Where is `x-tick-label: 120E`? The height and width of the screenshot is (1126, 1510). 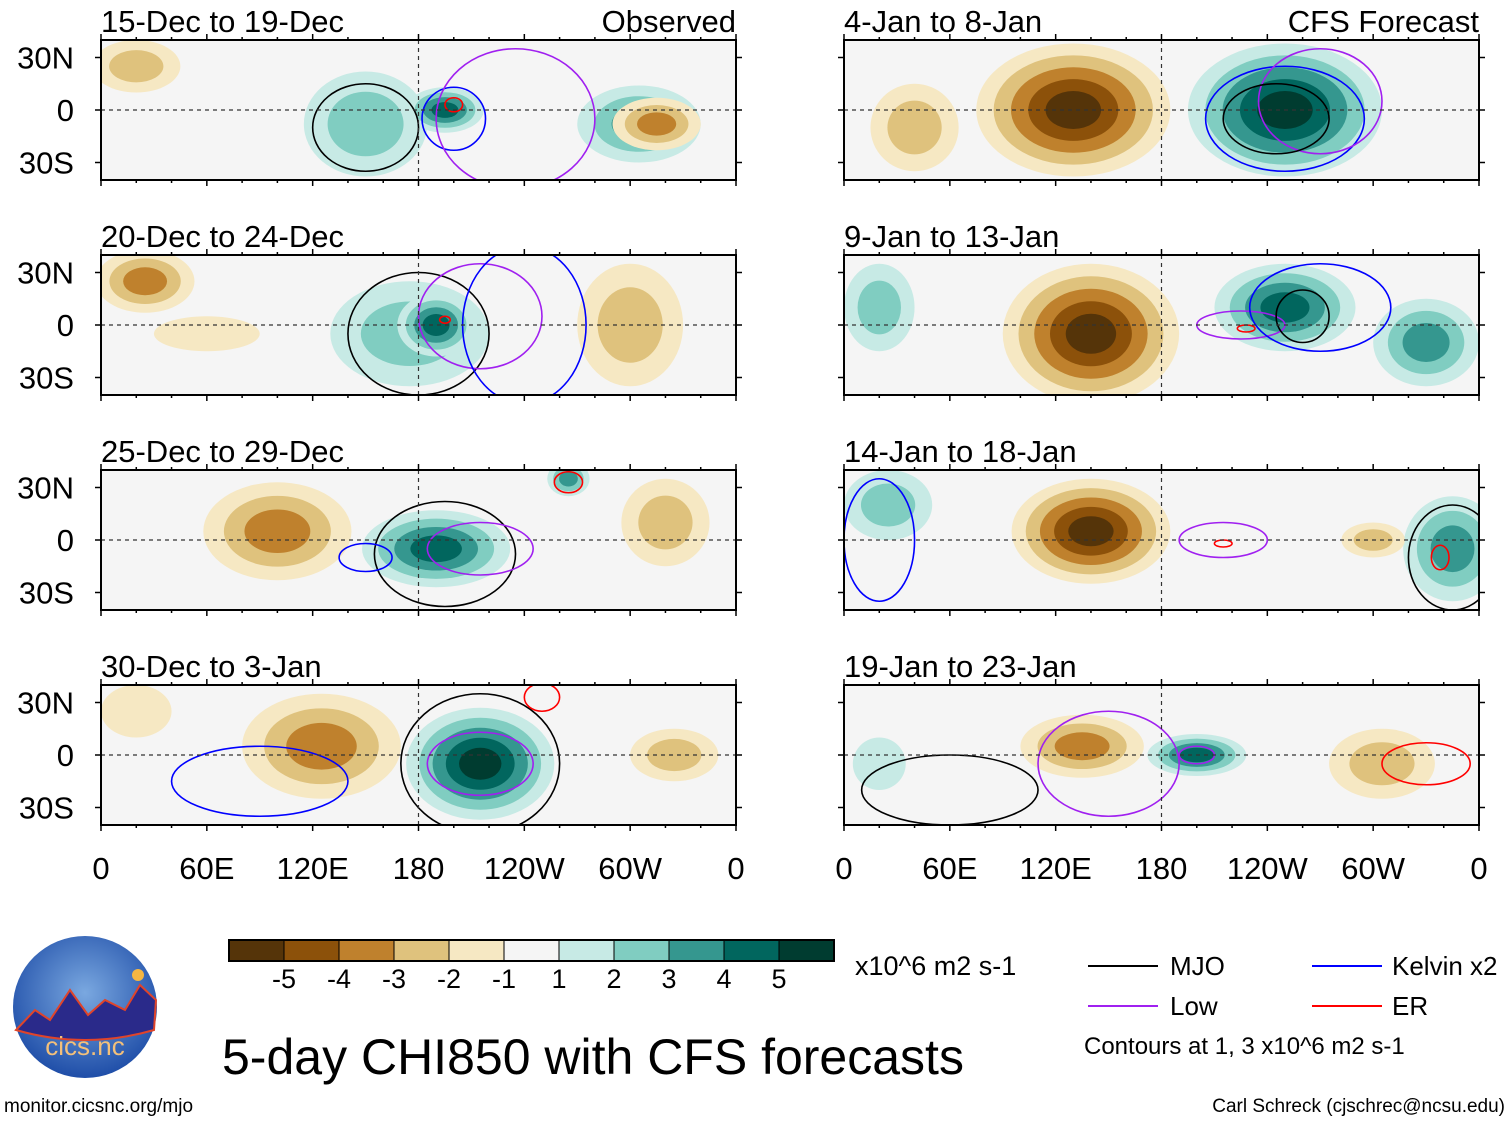 x-tick-label: 120E is located at coordinates (1055, 868).